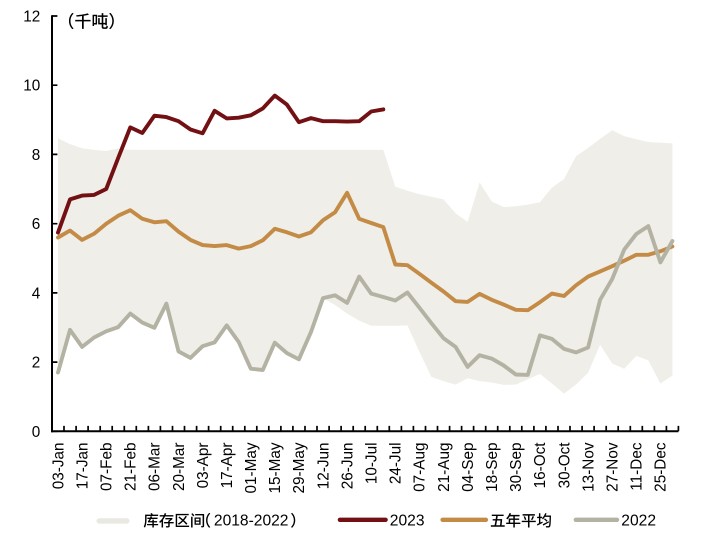 The height and width of the screenshot is (539, 708). What do you see at coordinates (36, 363) in the screenshot?
I see `svg-text: 2` at bounding box center [36, 363].